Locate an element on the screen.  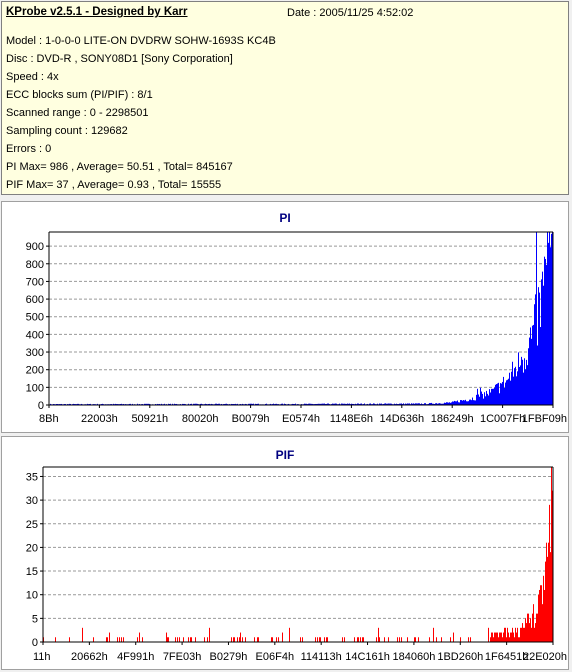
pi-xtick-label: 8Bh is located at coordinates (49, 419).